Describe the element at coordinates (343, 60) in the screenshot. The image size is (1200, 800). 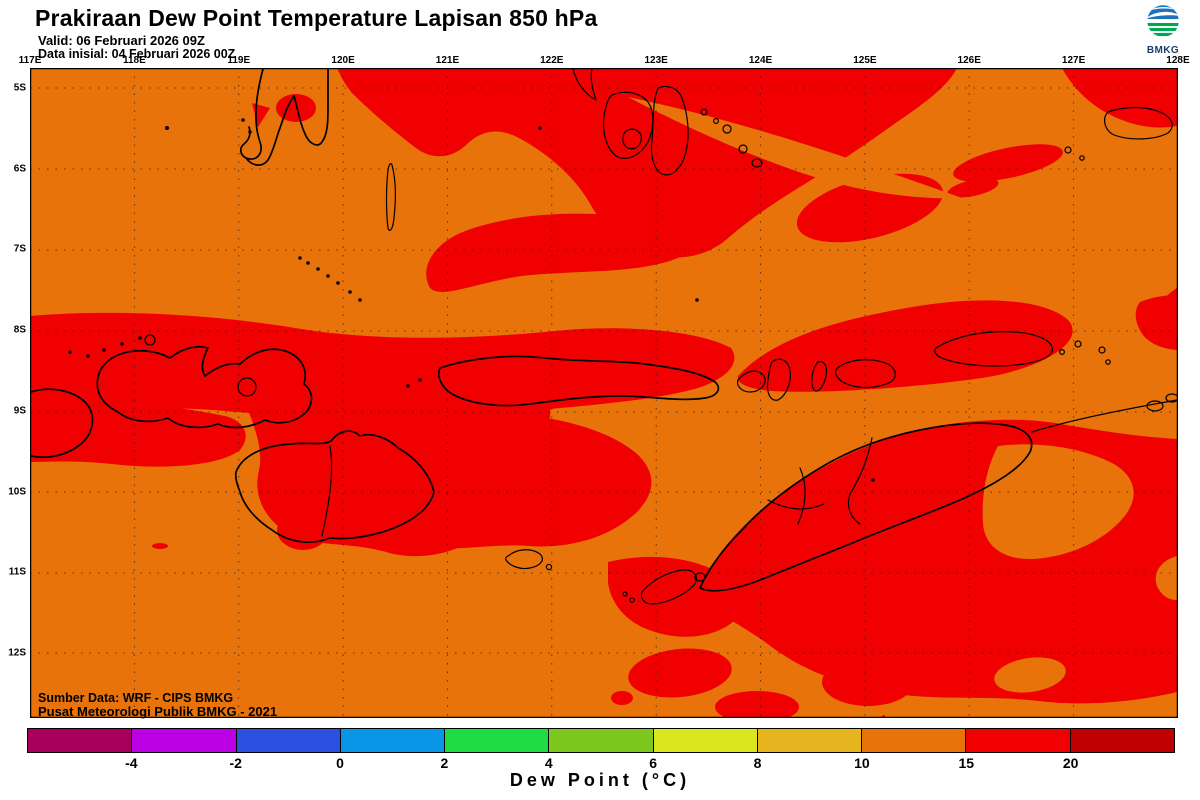
I see `lon-label: 120E` at that location.